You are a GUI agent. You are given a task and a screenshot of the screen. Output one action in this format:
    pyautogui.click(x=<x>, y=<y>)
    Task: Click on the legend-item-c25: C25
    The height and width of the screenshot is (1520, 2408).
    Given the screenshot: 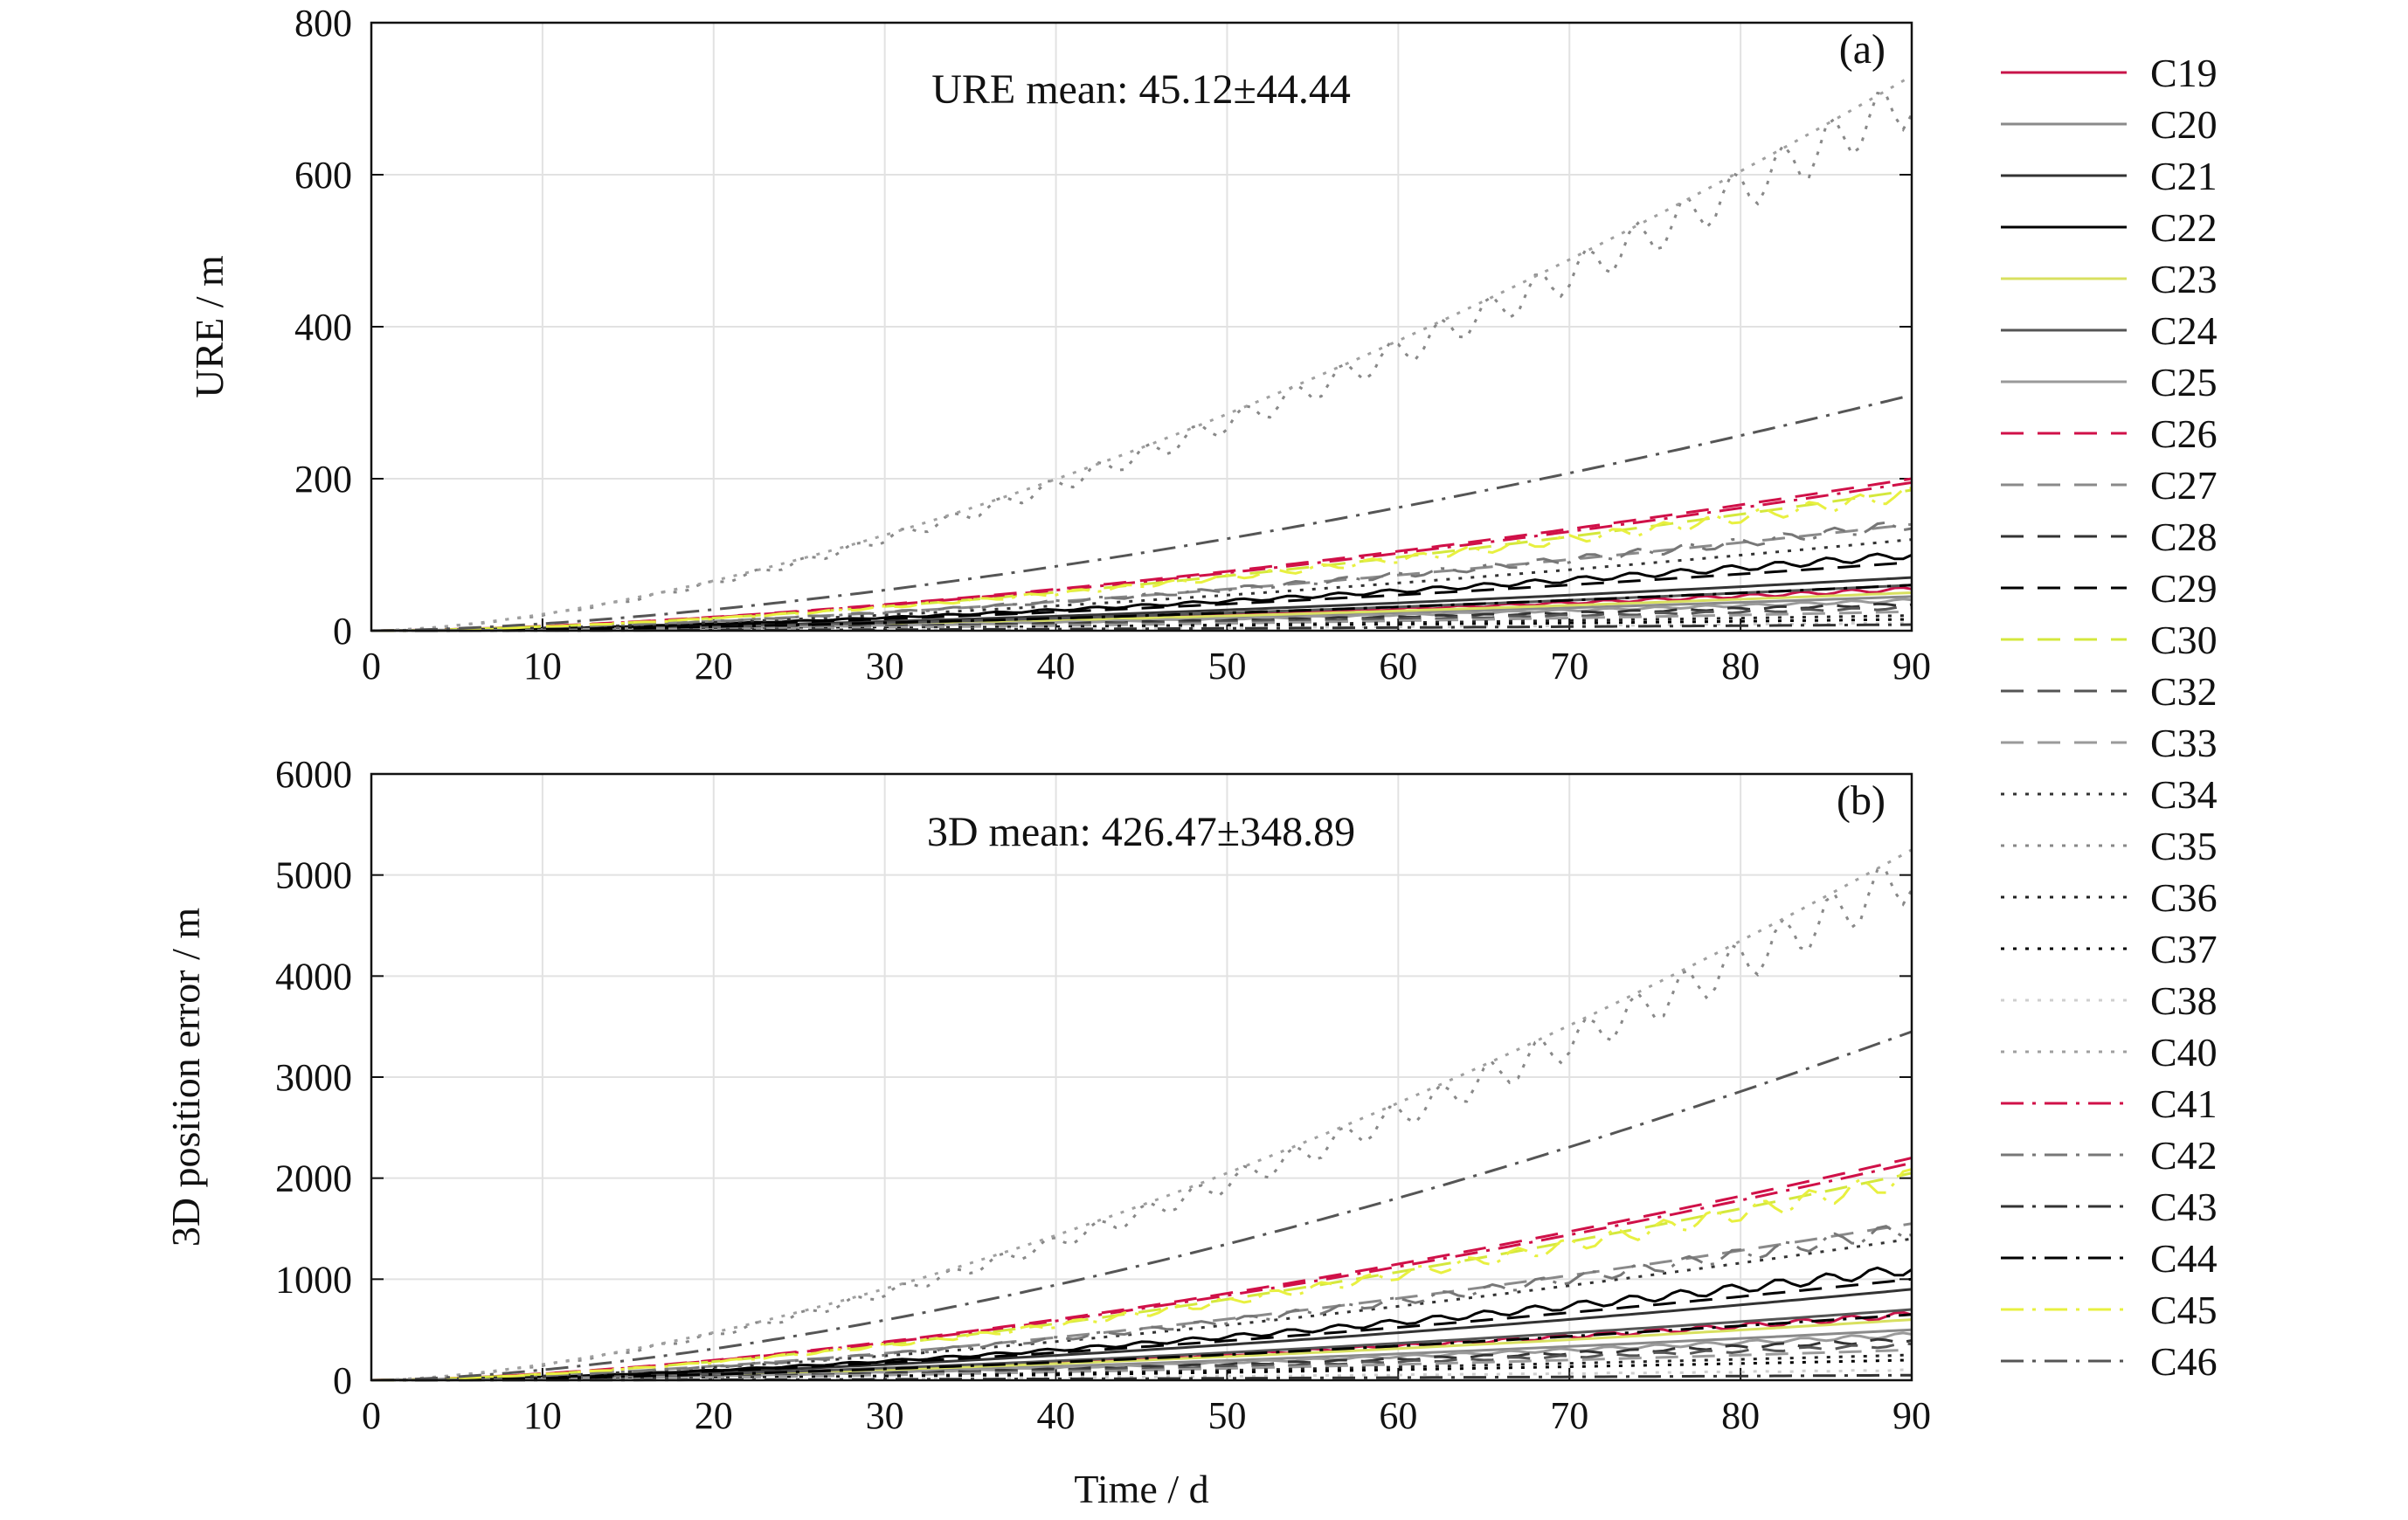 What is the action you would take?
    pyautogui.click(x=2109, y=382)
    